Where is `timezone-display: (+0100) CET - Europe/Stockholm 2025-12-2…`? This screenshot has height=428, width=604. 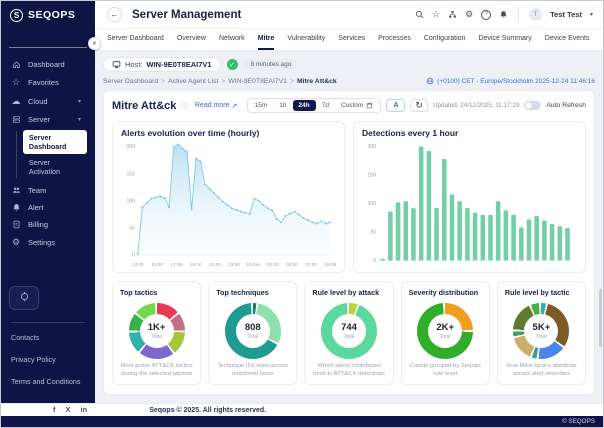 timezone-display: (+0100) CET - Europe/Stockholm 2025-12-2… is located at coordinates (510, 81).